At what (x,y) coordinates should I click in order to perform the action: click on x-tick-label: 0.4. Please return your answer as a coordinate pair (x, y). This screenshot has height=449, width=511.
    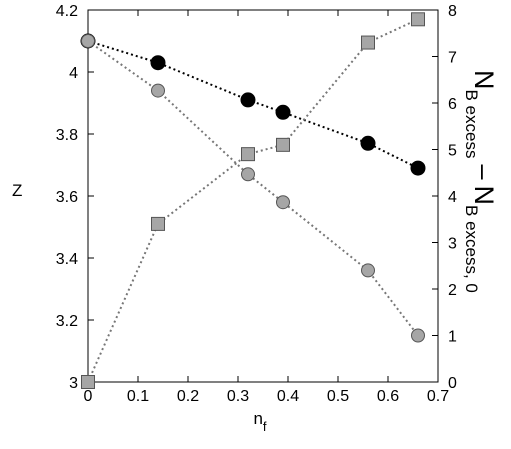
    Looking at the image, I should click on (288, 396).